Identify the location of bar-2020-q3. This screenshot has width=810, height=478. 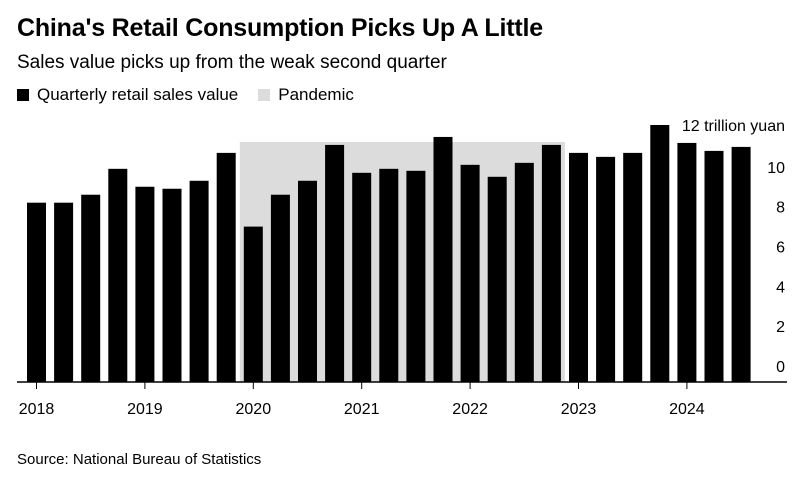
(307, 281).